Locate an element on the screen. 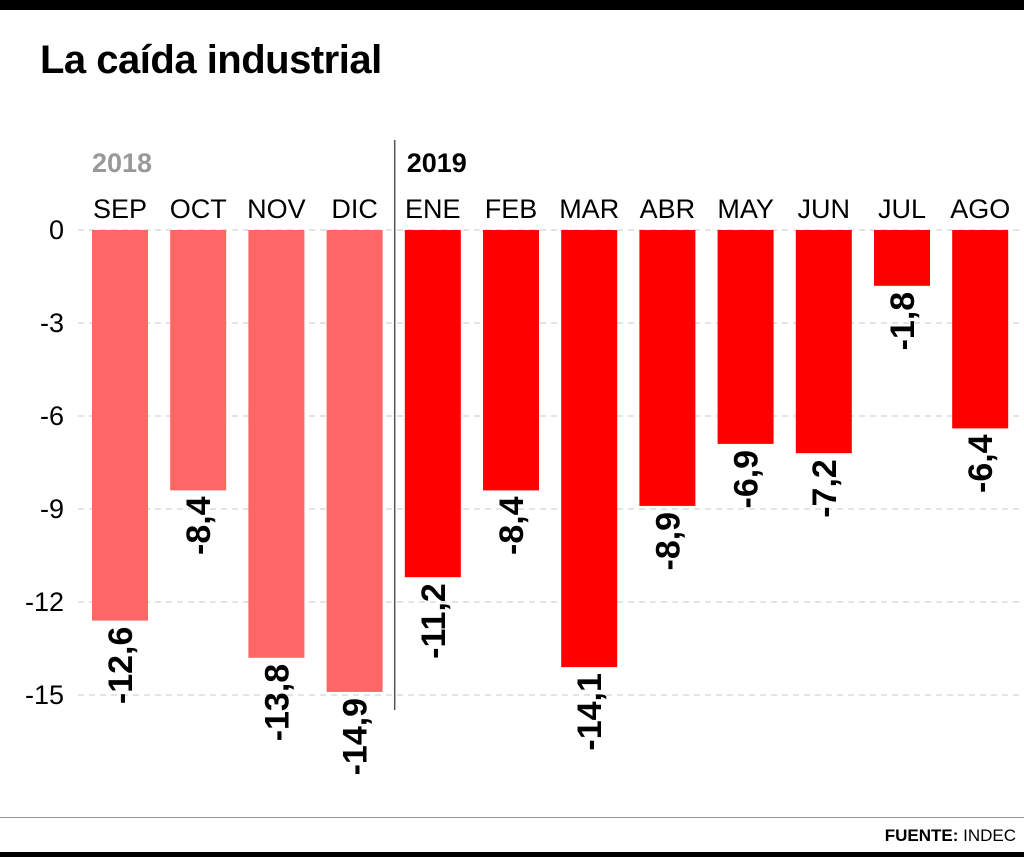 The height and width of the screenshot is (857, 1024). data-label: -7,2 is located at coordinates (825, 488).